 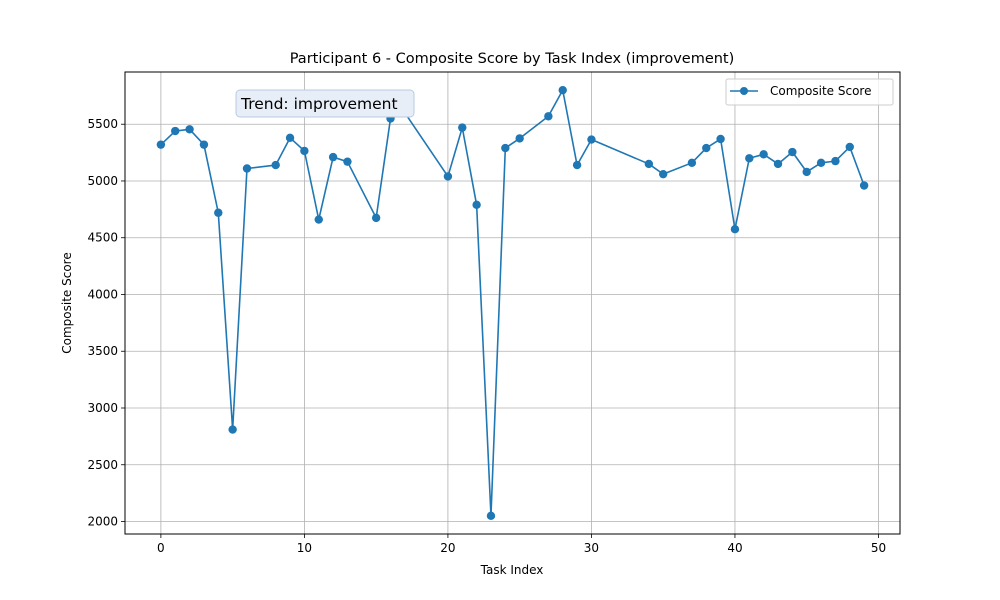 What do you see at coordinates (102, 522) in the screenshot?
I see `y-tick-label: 2000` at bounding box center [102, 522].